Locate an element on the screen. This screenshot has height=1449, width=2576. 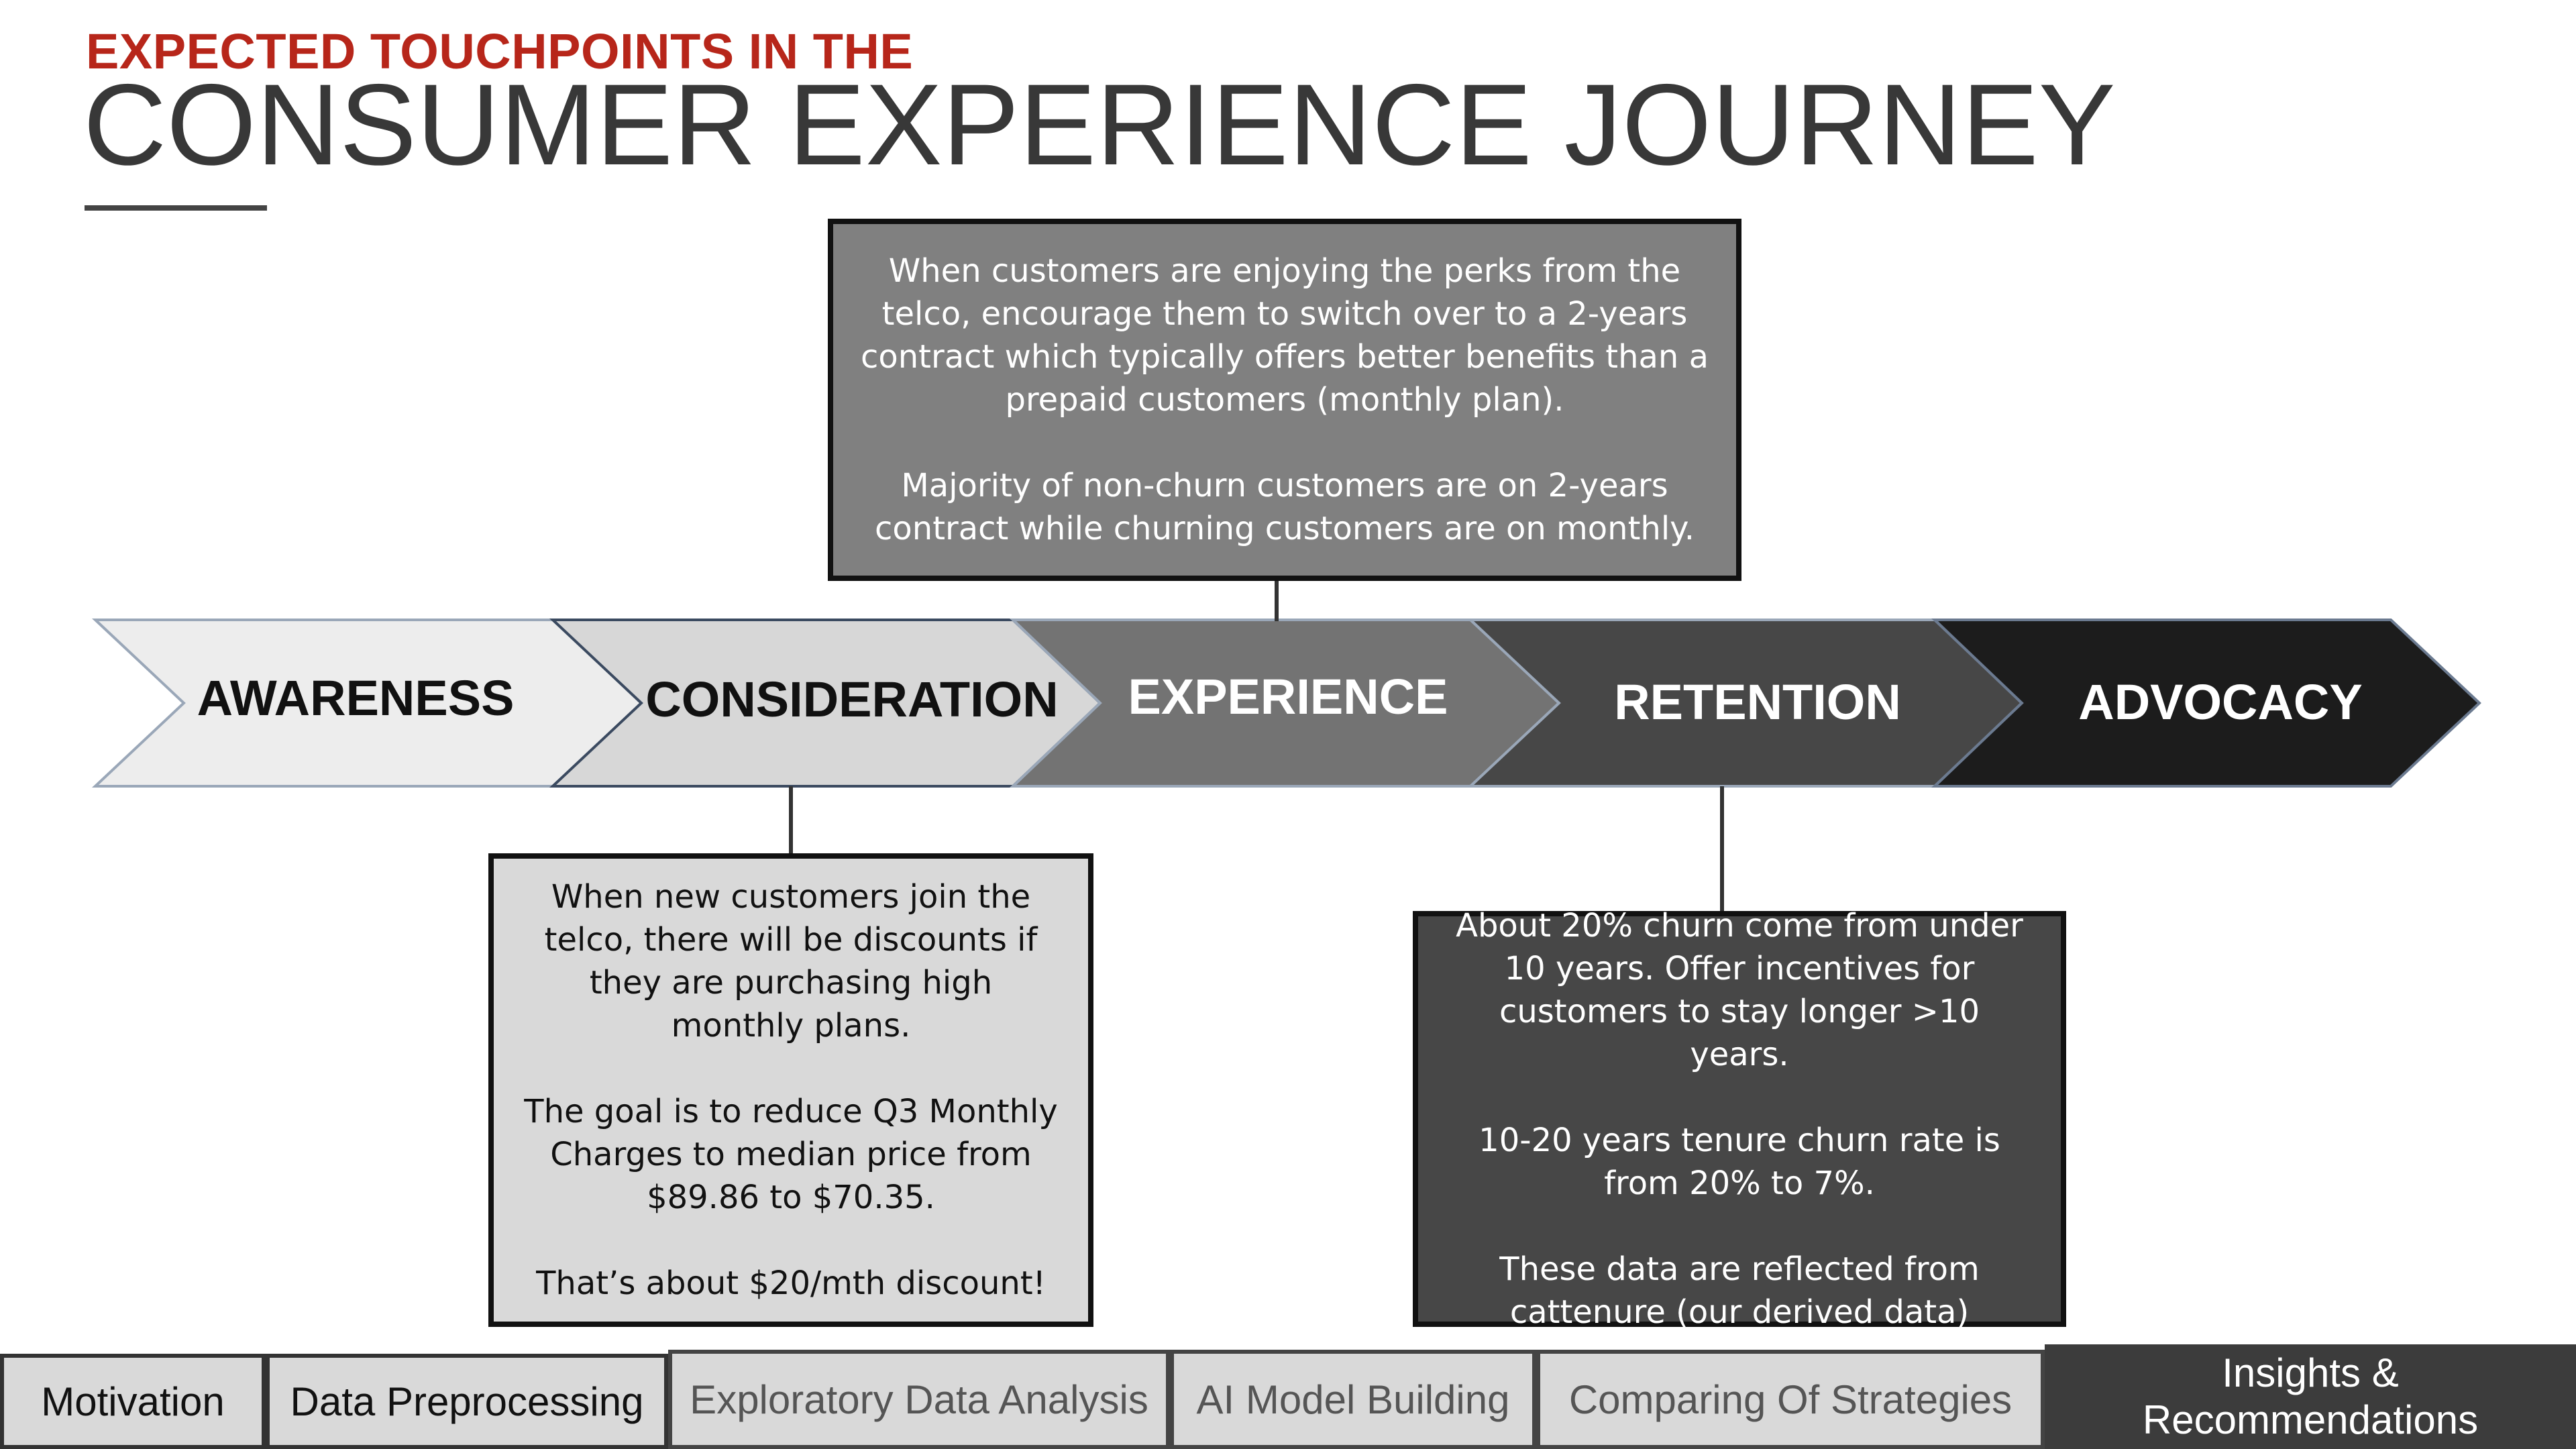
stage-label-experience: EXPERIENCE is located at coordinates (1288, 696).